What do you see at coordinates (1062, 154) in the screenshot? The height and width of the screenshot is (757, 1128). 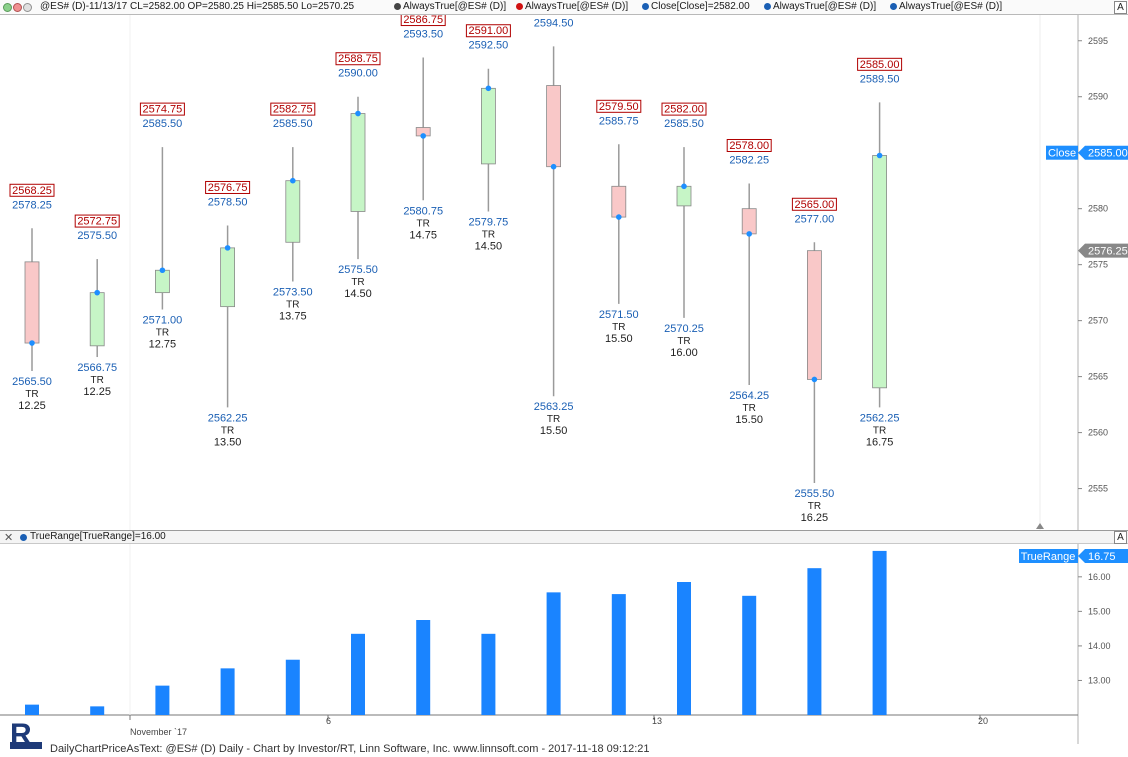 I see `close-tag-label: Close` at bounding box center [1062, 154].